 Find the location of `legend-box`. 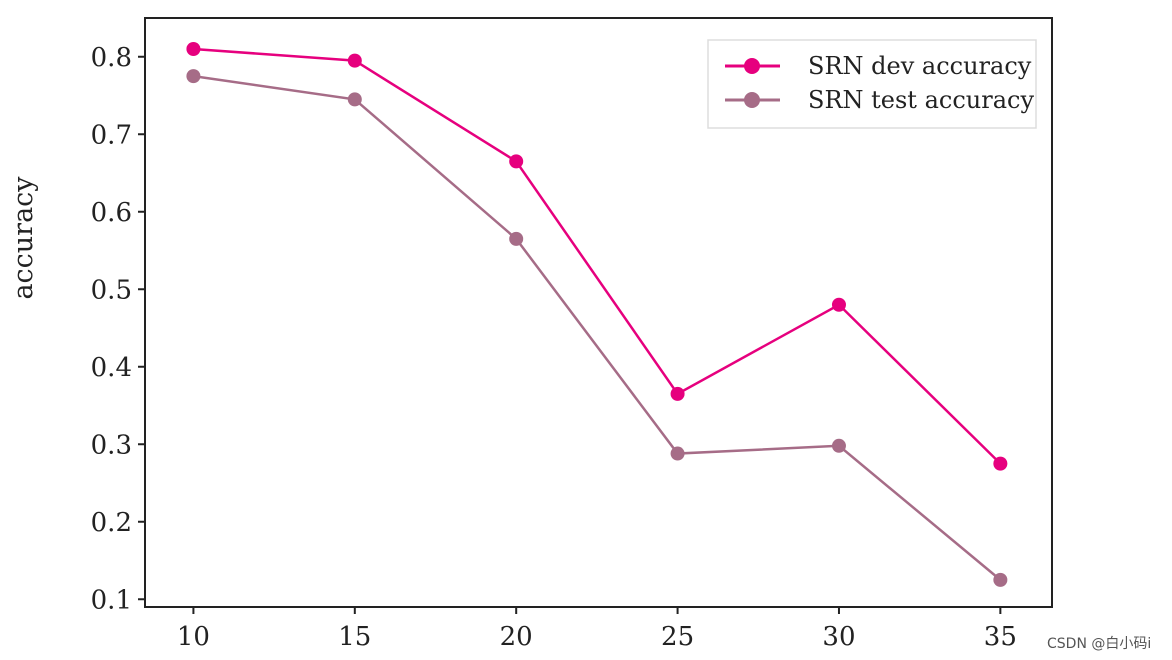

legend-box is located at coordinates (872, 84).